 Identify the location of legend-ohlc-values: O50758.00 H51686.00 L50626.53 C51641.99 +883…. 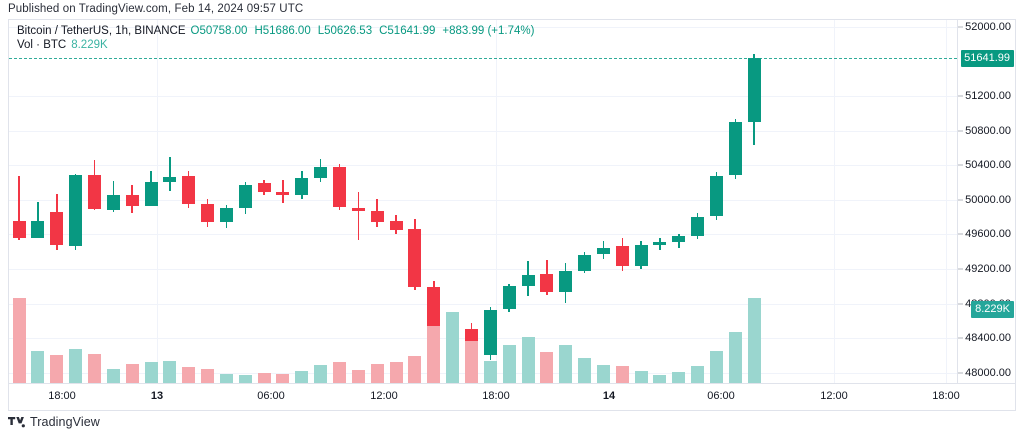
(366, 31).